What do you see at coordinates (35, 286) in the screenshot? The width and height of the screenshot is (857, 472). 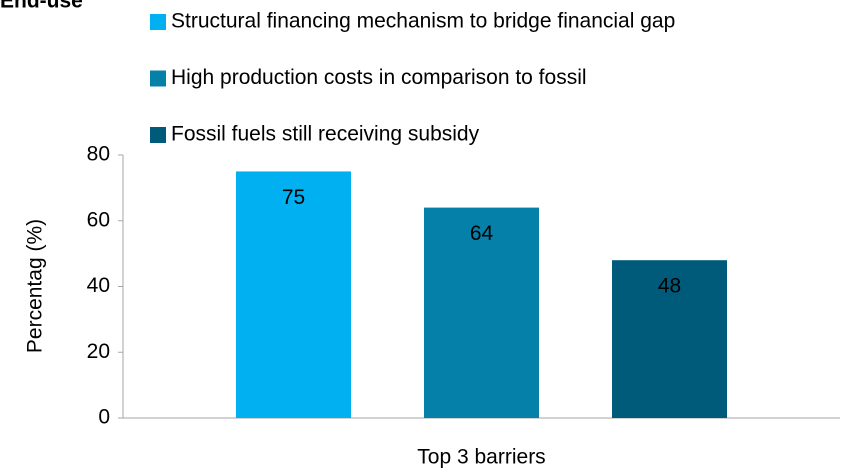 I see `y-axis-label: Percentag (%)` at bounding box center [35, 286].